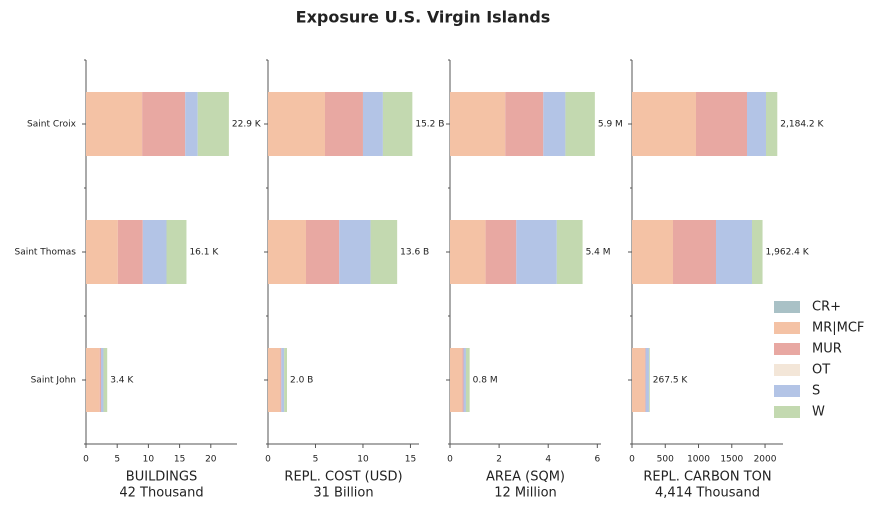 This screenshot has height=510, width=884. Describe the element at coordinates (731, 460) in the screenshot. I see `x-tick-label: 1500` at that location.